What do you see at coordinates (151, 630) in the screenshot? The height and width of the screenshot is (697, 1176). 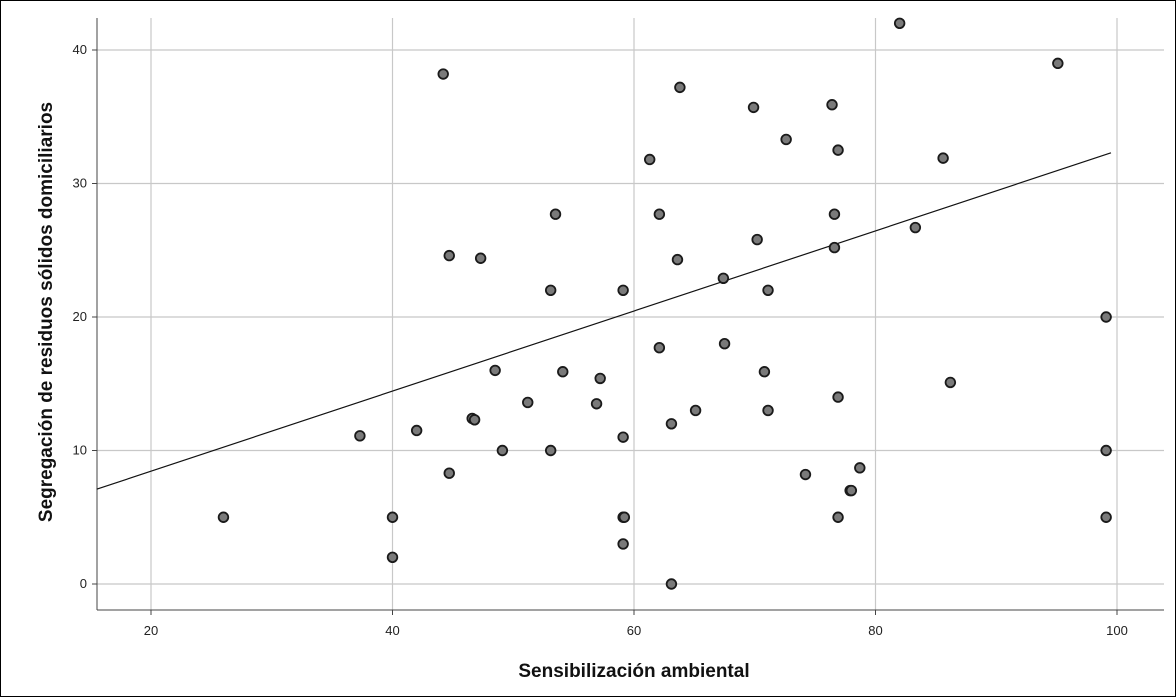 I see `x-tick-label: 20` at bounding box center [151, 630].